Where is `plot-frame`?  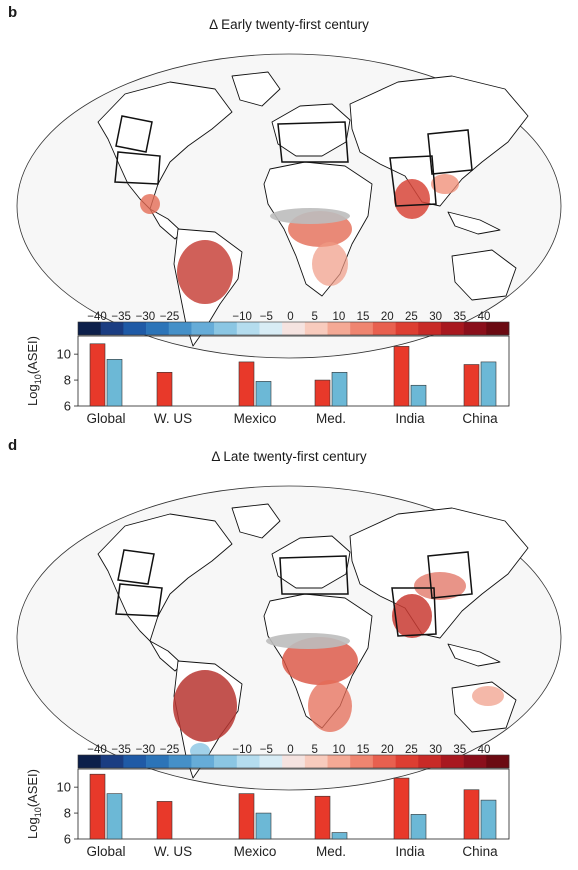 plot-frame is located at coordinates (293, 371).